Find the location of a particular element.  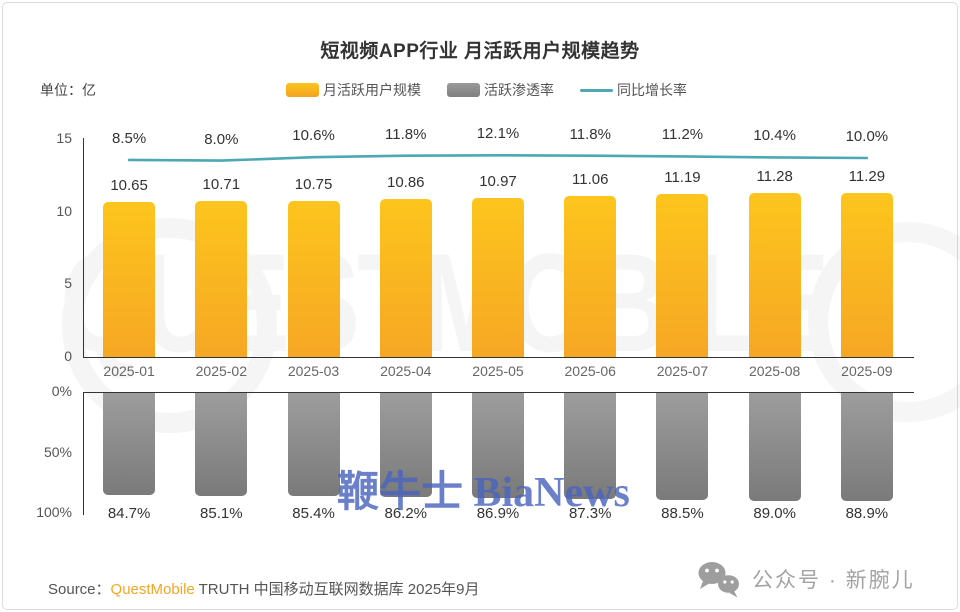

mau-value-label: 10.75 is located at coordinates (313, 184).